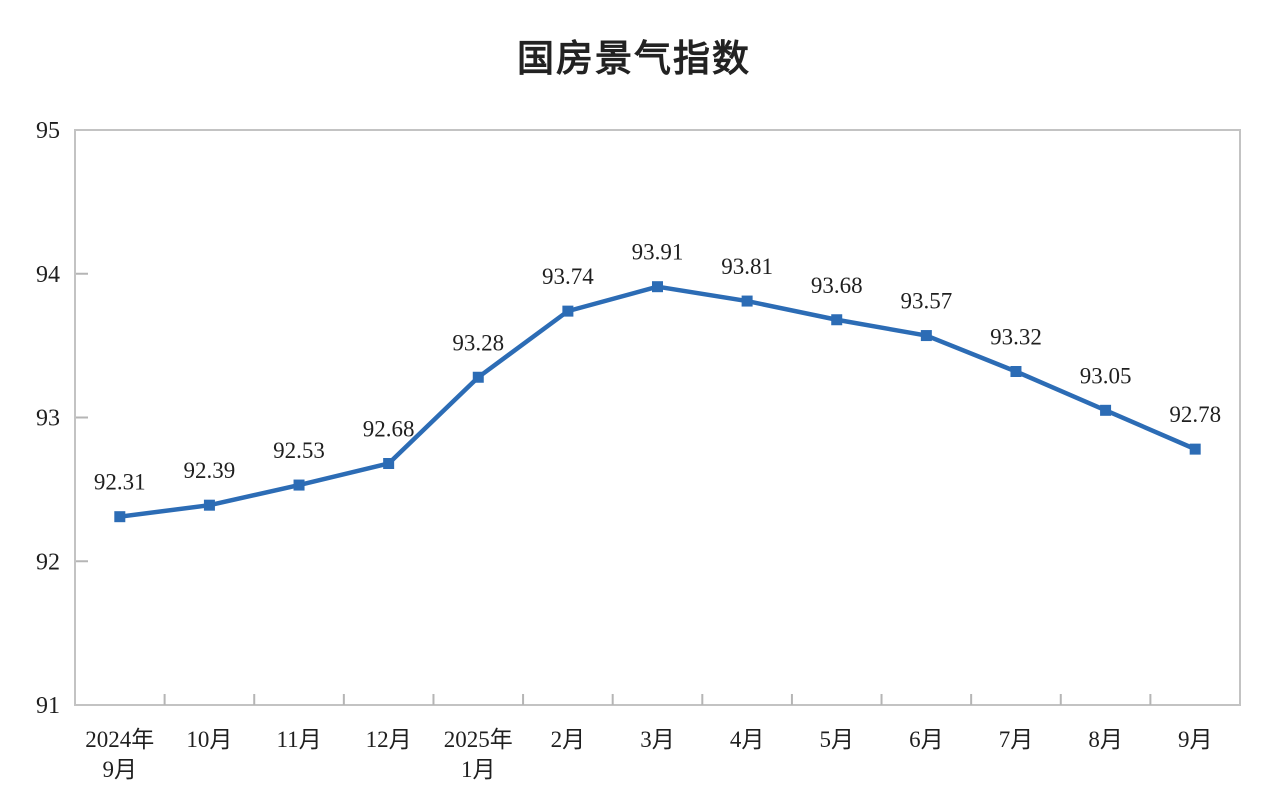  I want to click on data-point-label: 92.31, so click(120, 482).